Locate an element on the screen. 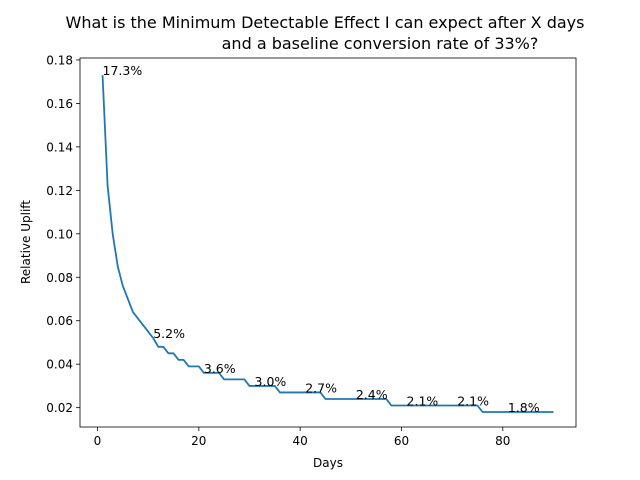  y-tick-label: 0.10 is located at coordinates (59, 234).